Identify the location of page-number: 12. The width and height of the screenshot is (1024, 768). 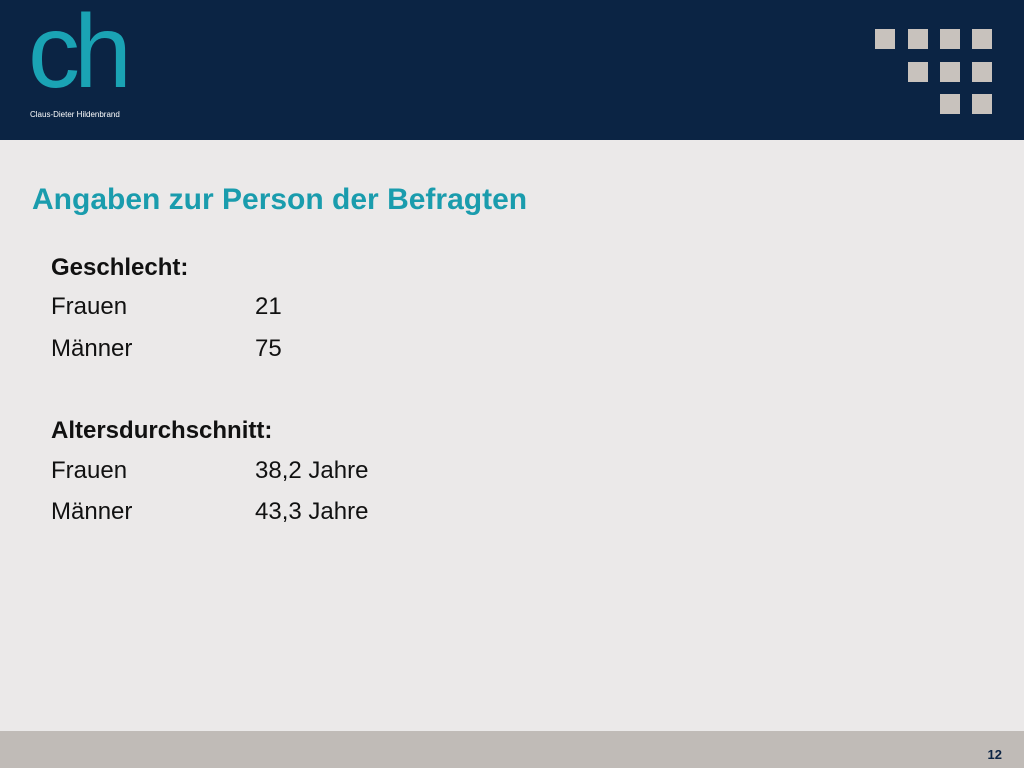
(994, 754).